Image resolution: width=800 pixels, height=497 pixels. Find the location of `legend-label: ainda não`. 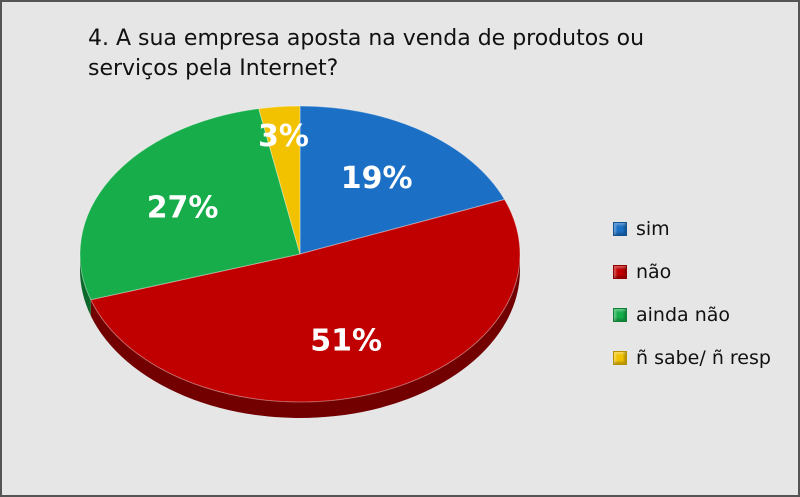

legend-label: ainda não is located at coordinates (683, 315).